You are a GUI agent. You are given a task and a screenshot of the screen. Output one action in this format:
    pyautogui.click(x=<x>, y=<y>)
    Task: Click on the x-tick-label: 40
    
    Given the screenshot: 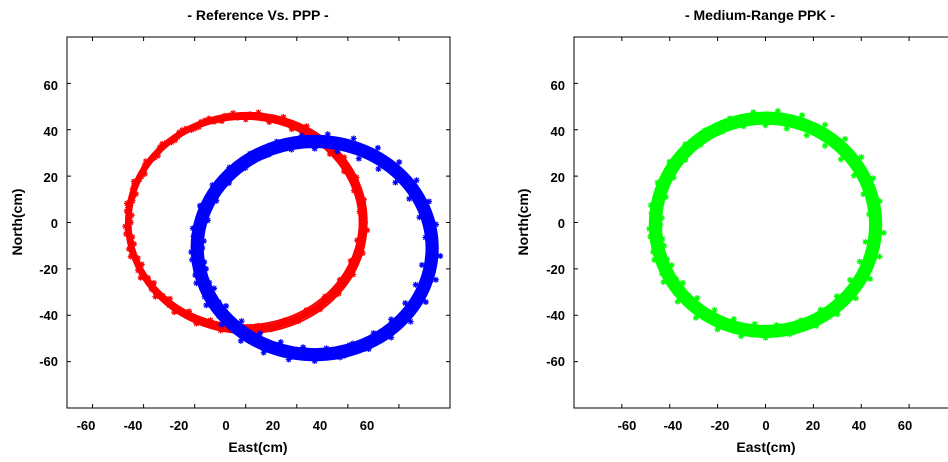 What is the action you would take?
    pyautogui.click(x=859, y=425)
    